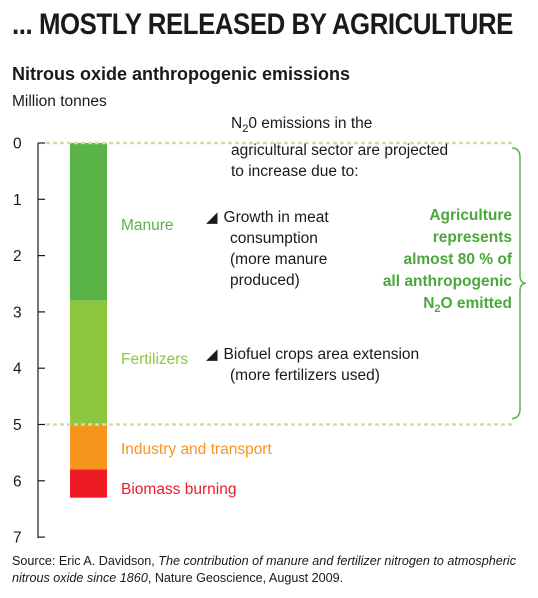 The height and width of the screenshot is (598, 538). What do you see at coordinates (88, 222) in the screenshot?
I see `bar-segment-manure` at bounding box center [88, 222].